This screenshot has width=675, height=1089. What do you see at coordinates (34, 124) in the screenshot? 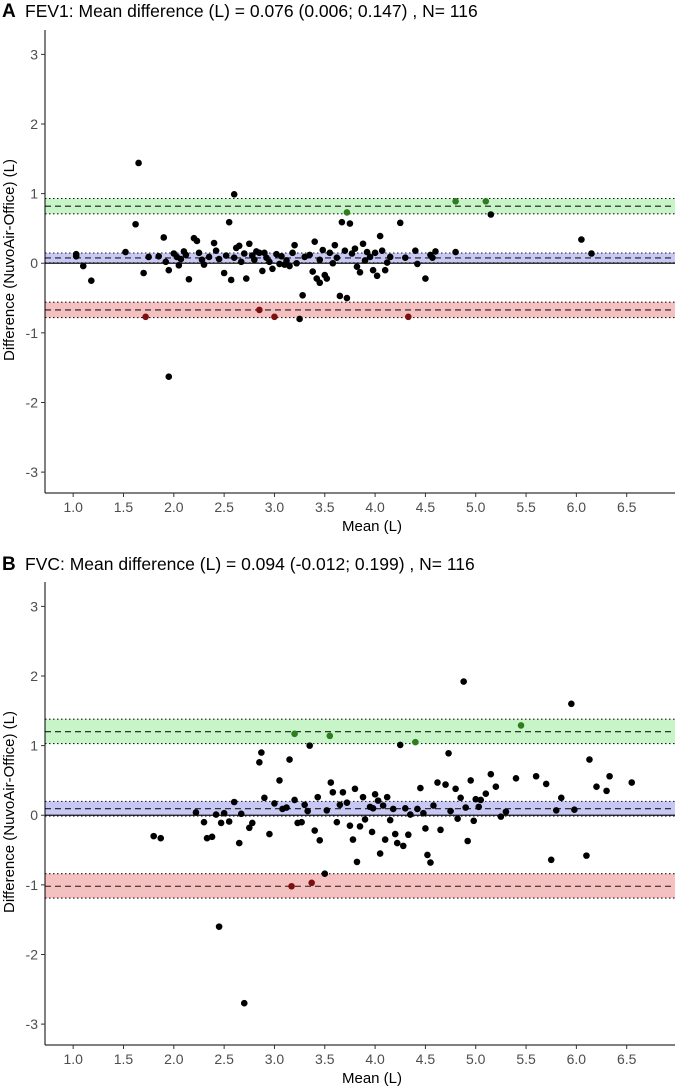
I see `y-tick-label: 2` at bounding box center [34, 124].